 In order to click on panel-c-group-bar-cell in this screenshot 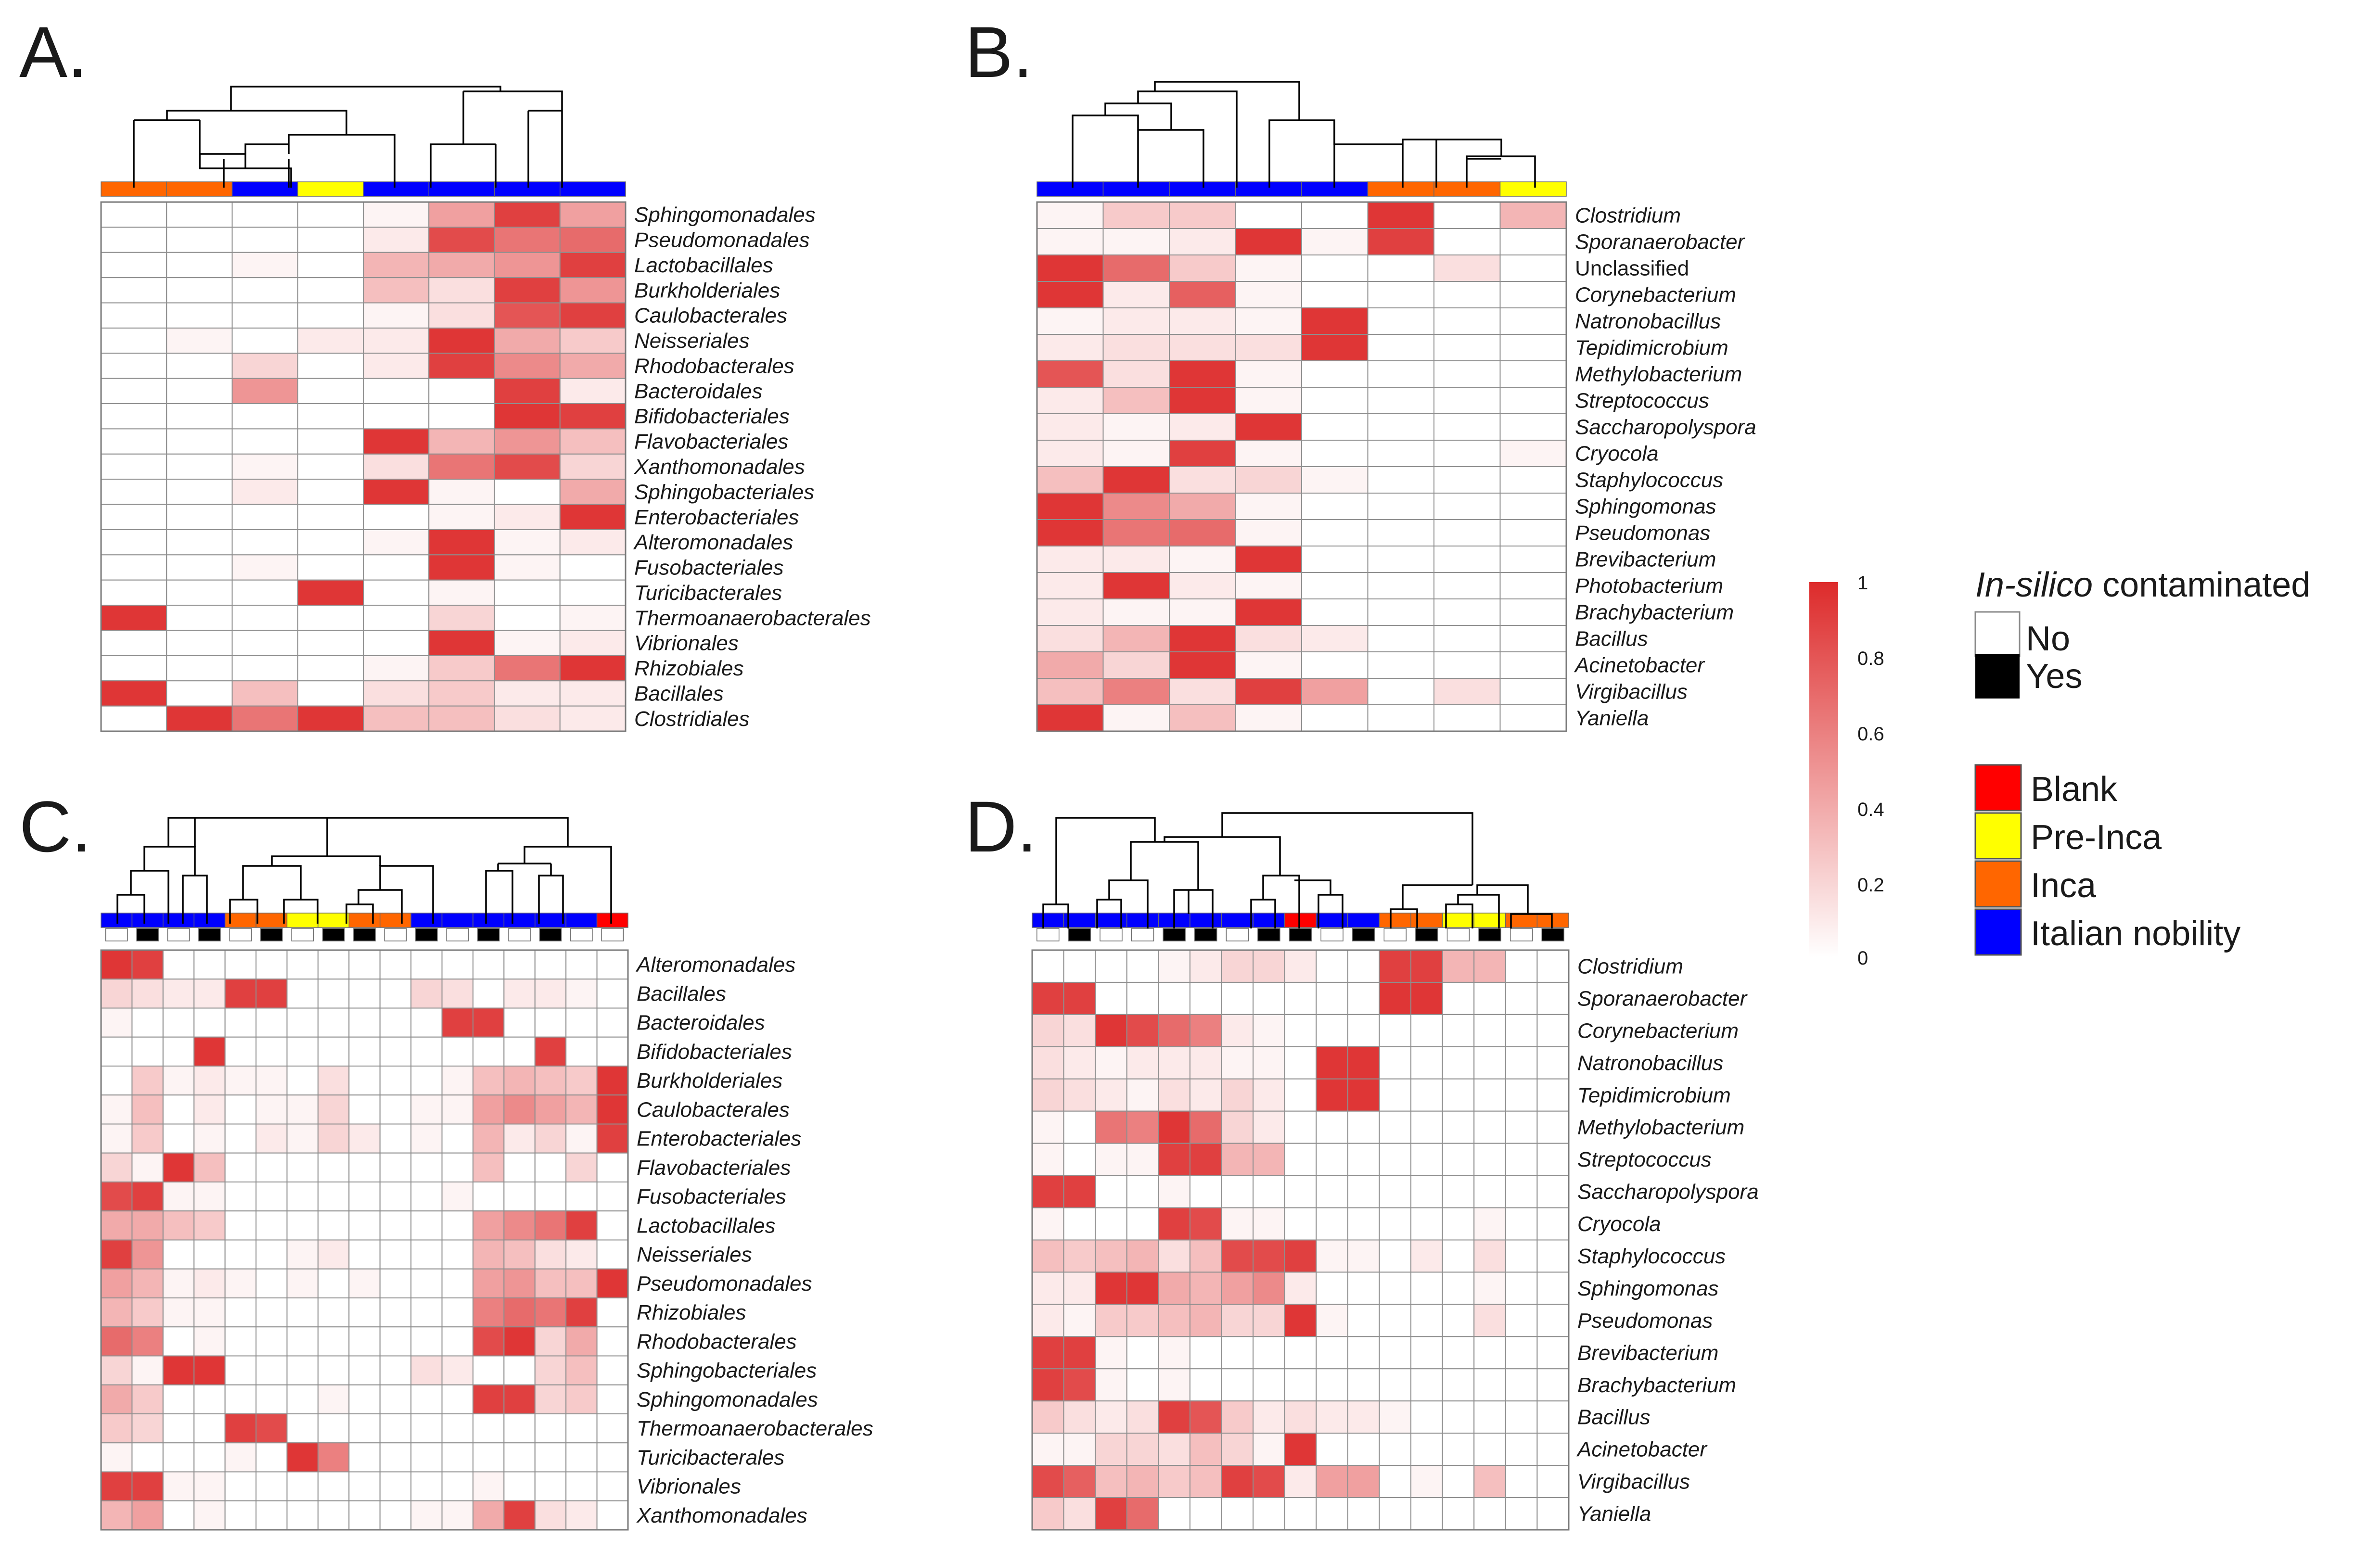, I will do `click(581, 920)`.